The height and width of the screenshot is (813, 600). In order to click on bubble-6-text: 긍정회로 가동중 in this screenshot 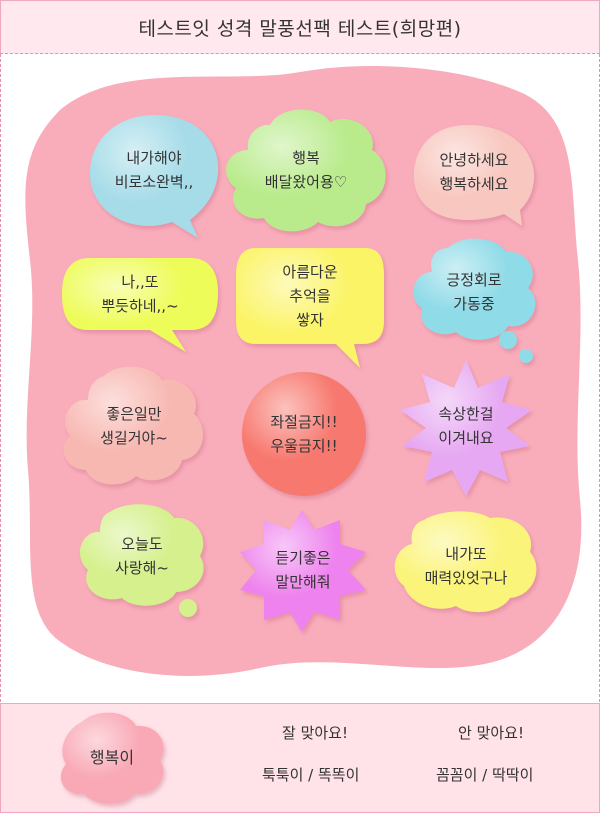, I will do `click(474, 292)`.